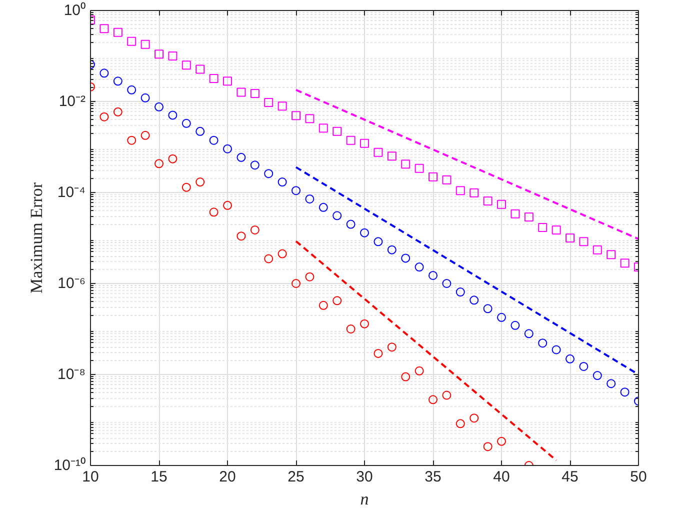 This screenshot has width=700, height=525. Describe the element at coordinates (72, 101) in the screenshot. I see `y-tick-label: 10⁻²` at that location.